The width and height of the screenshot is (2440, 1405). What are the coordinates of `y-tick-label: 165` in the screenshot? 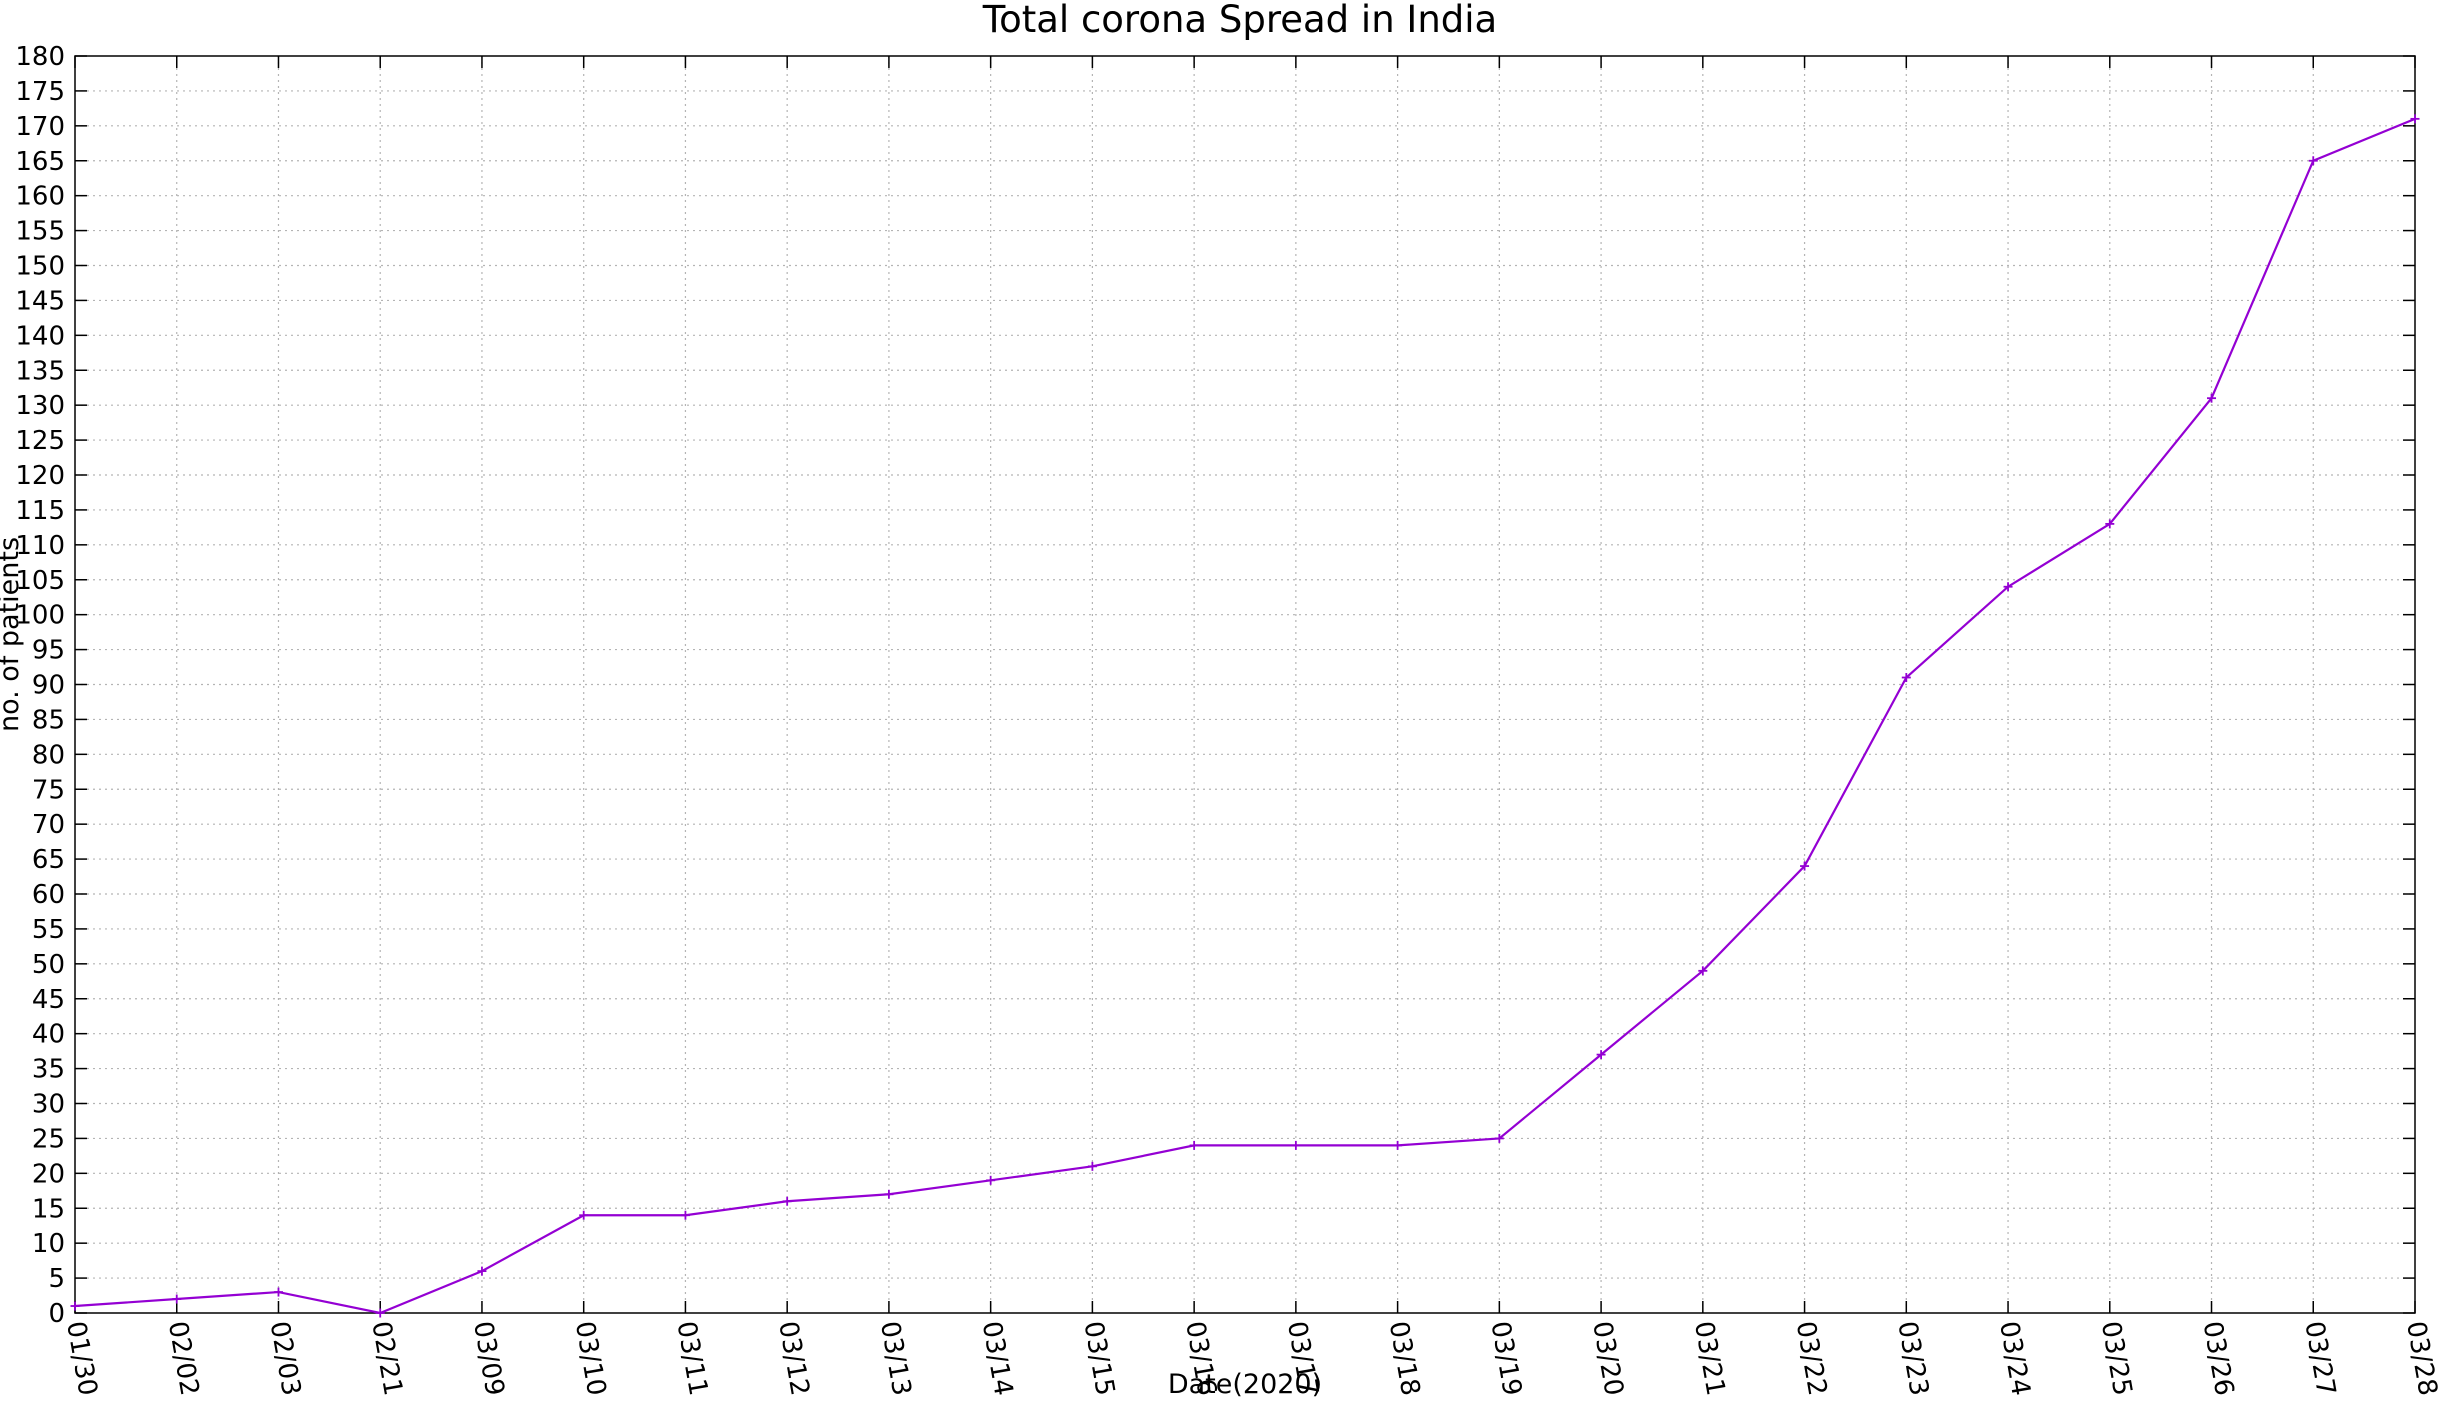 It's located at (40, 162).